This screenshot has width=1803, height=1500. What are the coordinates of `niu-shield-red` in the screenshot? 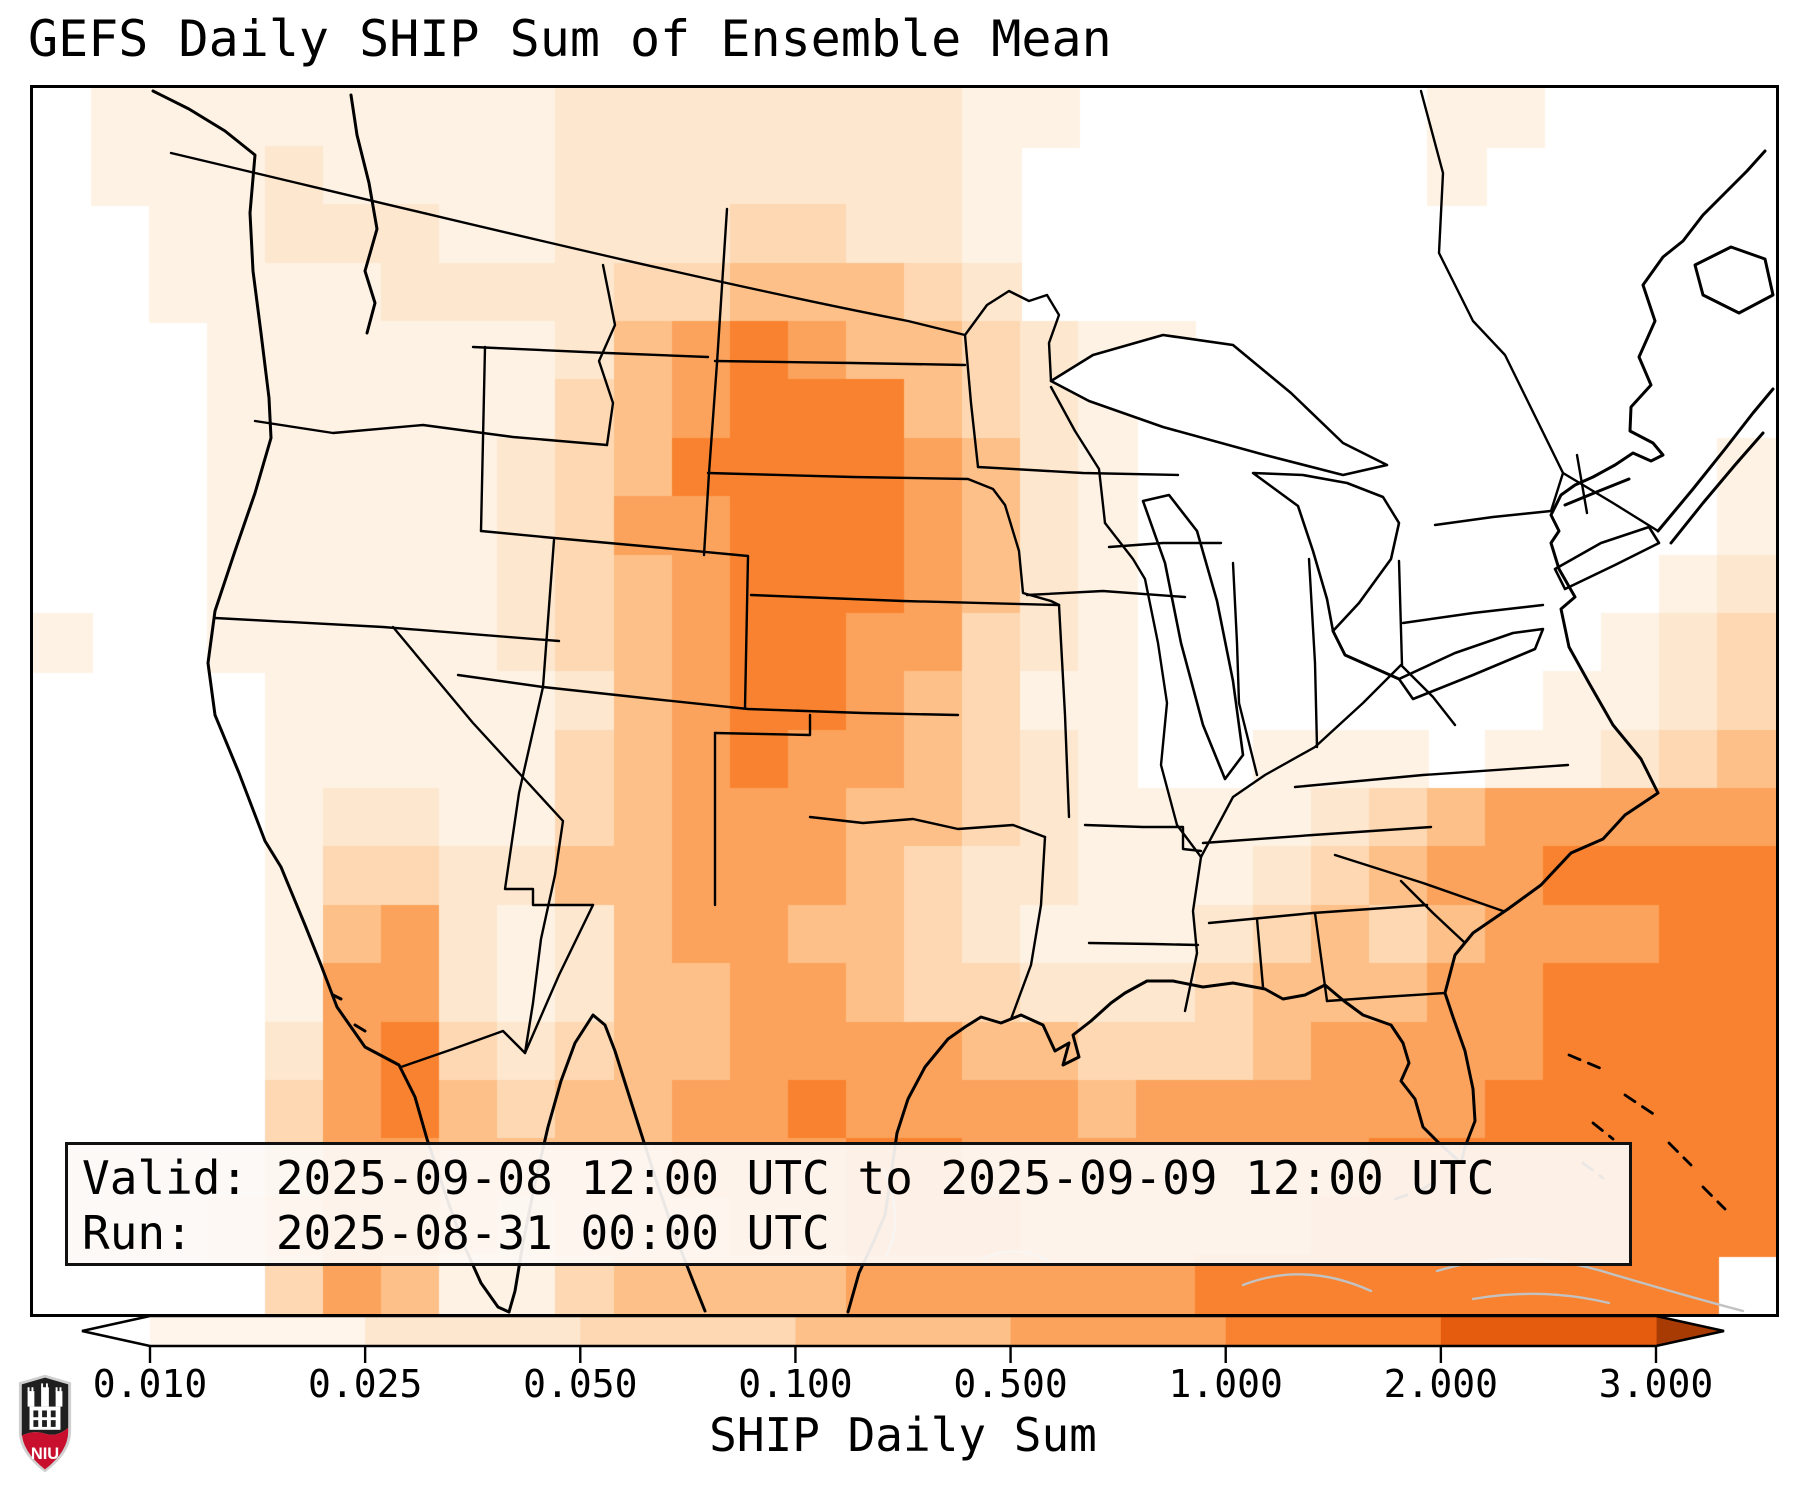 It's located at (45, 1448).